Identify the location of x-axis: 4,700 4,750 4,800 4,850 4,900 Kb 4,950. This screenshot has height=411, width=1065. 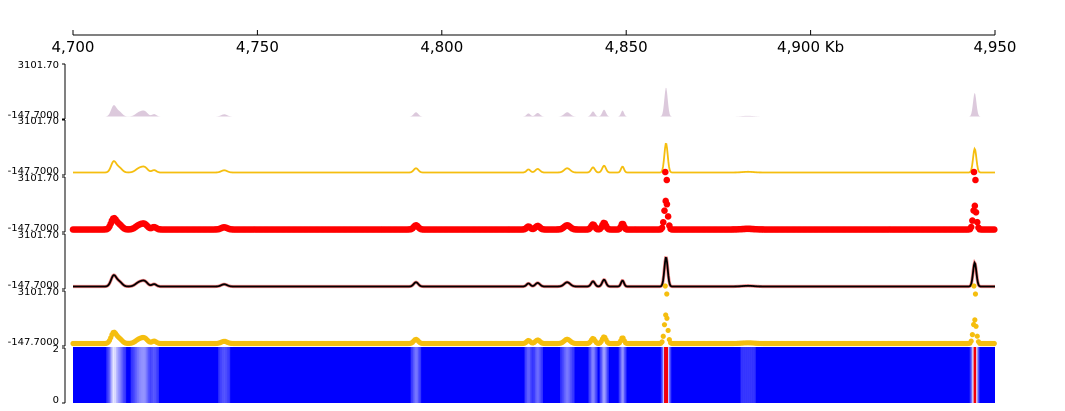
(534, 43).